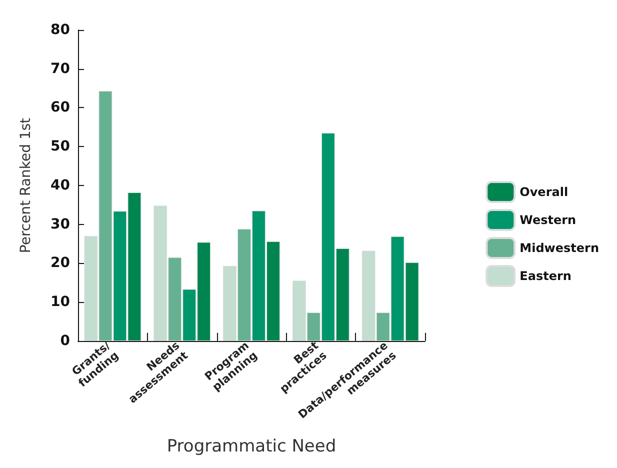 The height and width of the screenshot is (468, 617). Describe the element at coordinates (60, 146) in the screenshot. I see `y-tick-label: 50` at that location.